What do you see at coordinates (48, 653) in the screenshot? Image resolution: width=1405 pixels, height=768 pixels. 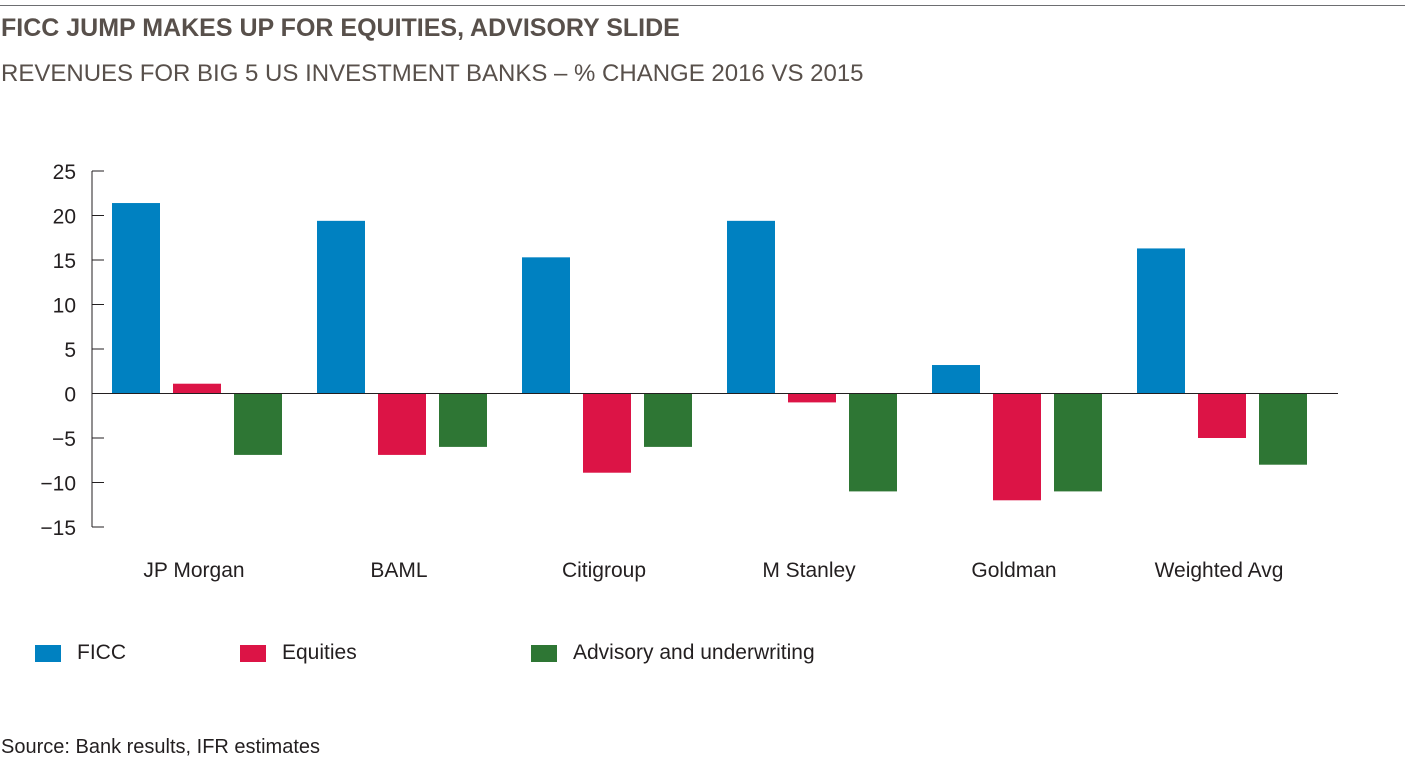 I see `legend-swatch-ficc` at bounding box center [48, 653].